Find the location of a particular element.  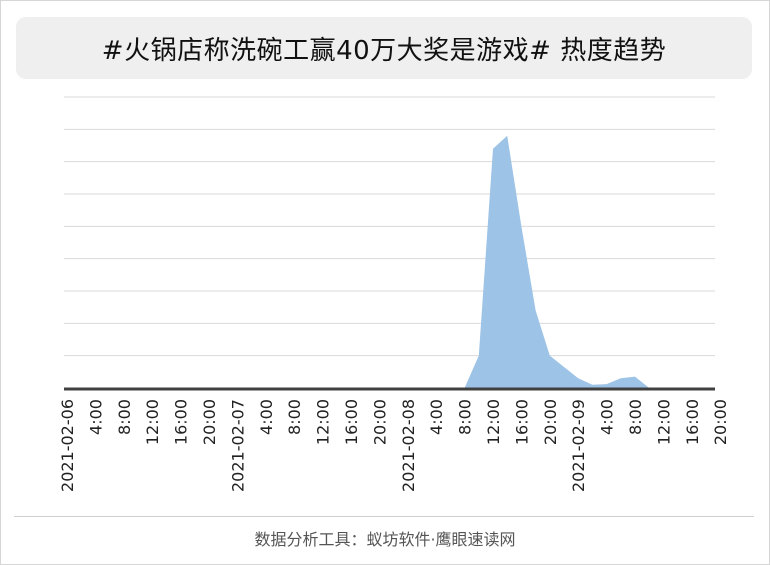

footer-source: 数据分析工具：蚁坊软件·鹰眼速读网 is located at coordinates (385, 539).